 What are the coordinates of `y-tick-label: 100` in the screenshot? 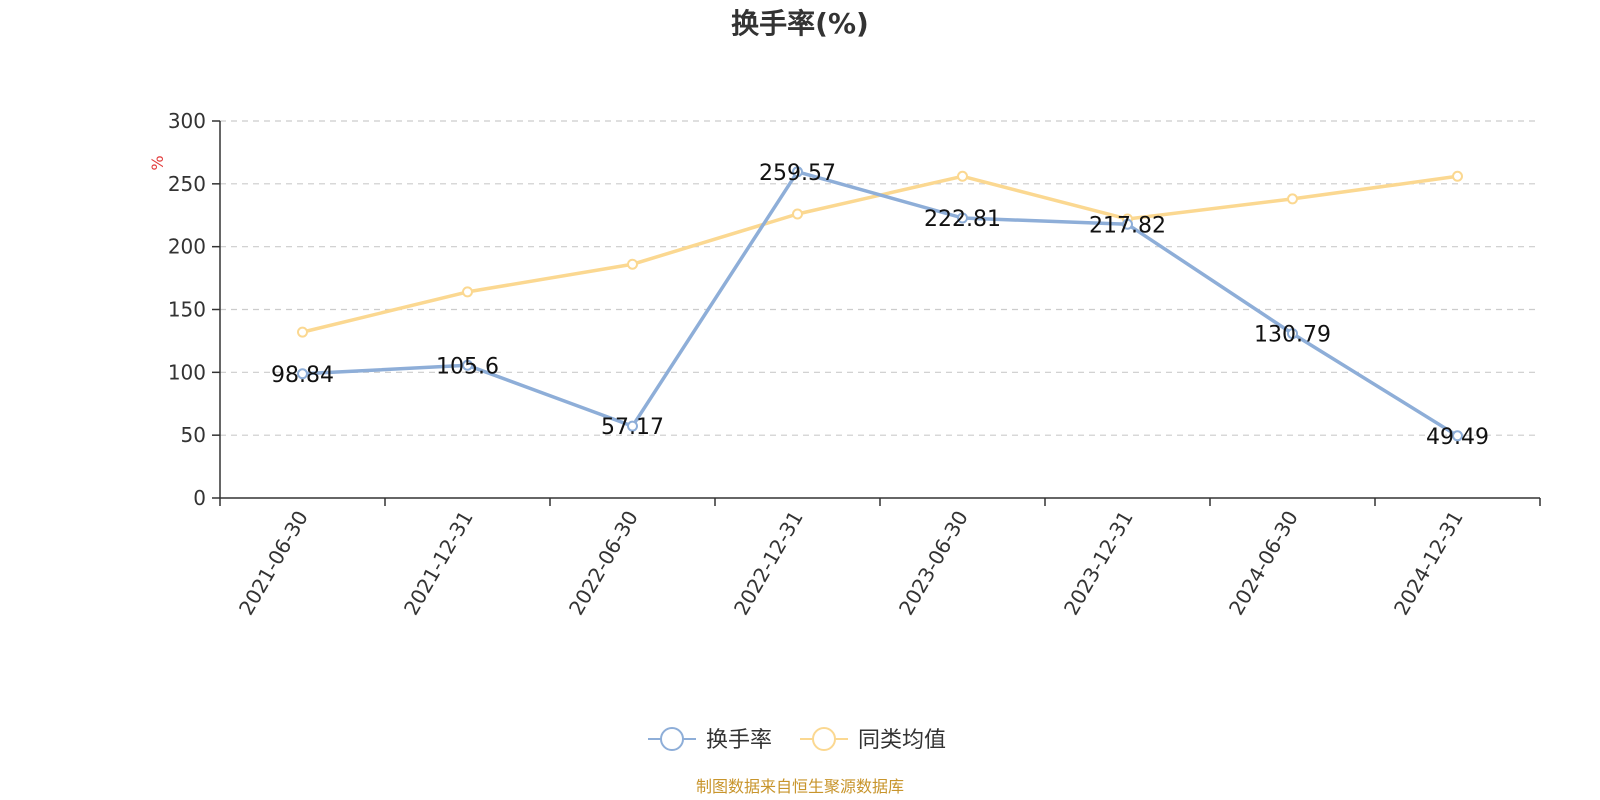 It's located at (187, 372).